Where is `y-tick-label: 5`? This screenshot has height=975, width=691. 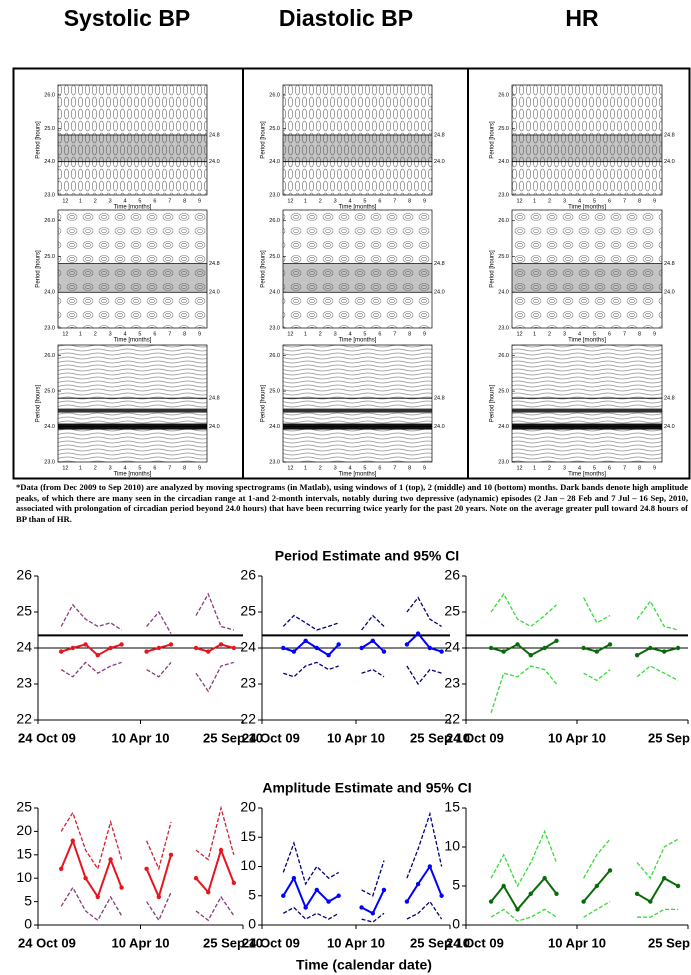 y-tick-label: 5 is located at coordinates (28, 900).